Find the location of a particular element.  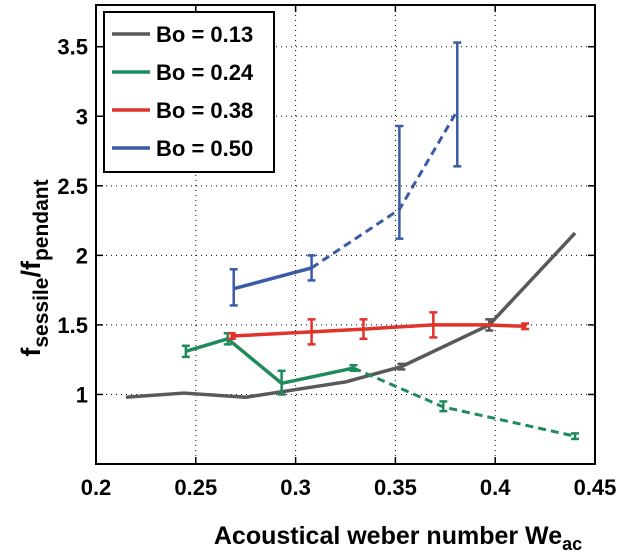

legend-item: Bo = 0.38 is located at coordinates (182, 110).